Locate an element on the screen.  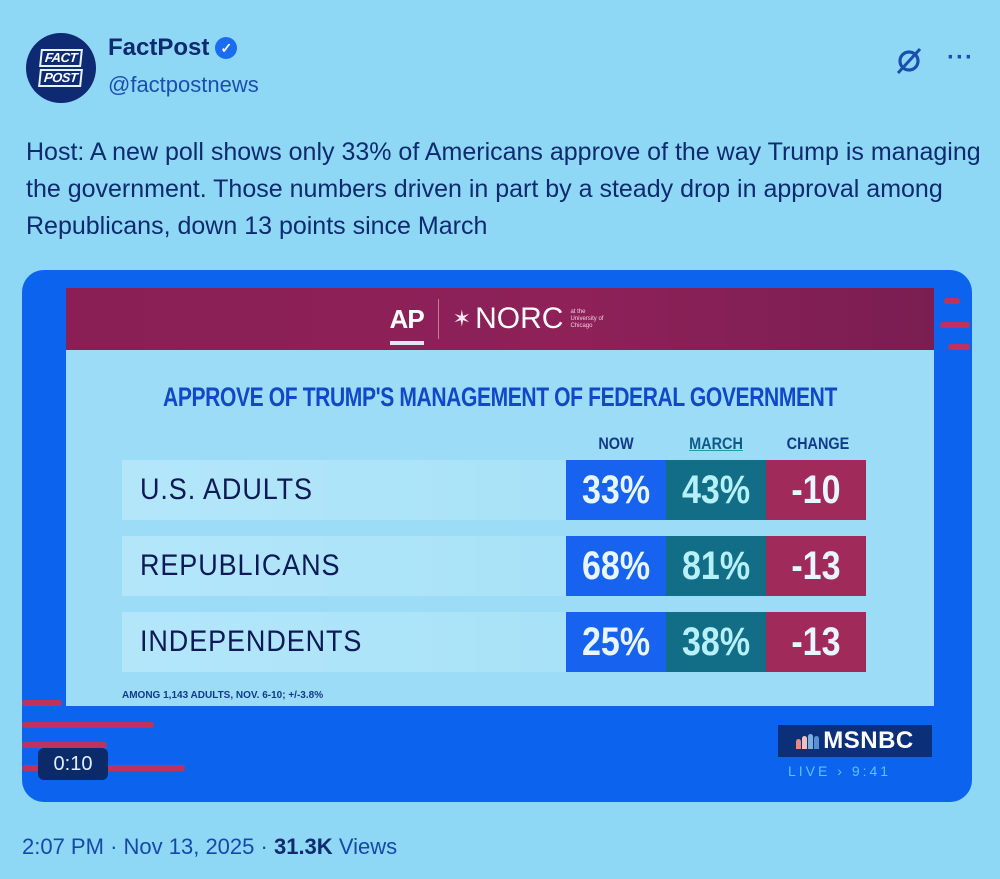
col-header-now: NOW is located at coordinates (616, 443).